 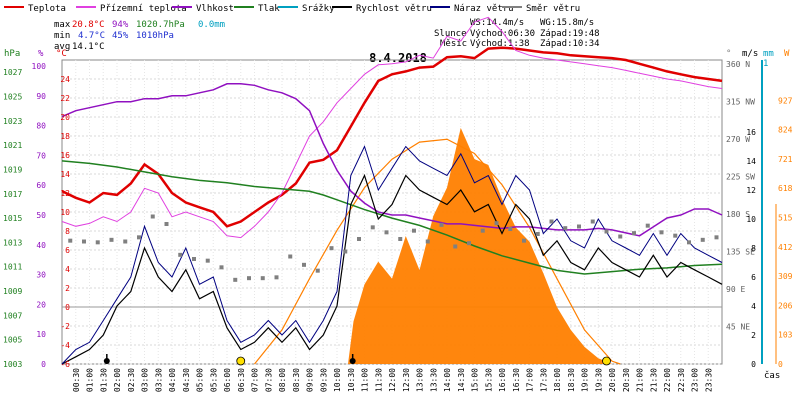 What do you see at coordinates (753, 248) in the screenshot?
I see `tick-ms: 8` at bounding box center [753, 248].